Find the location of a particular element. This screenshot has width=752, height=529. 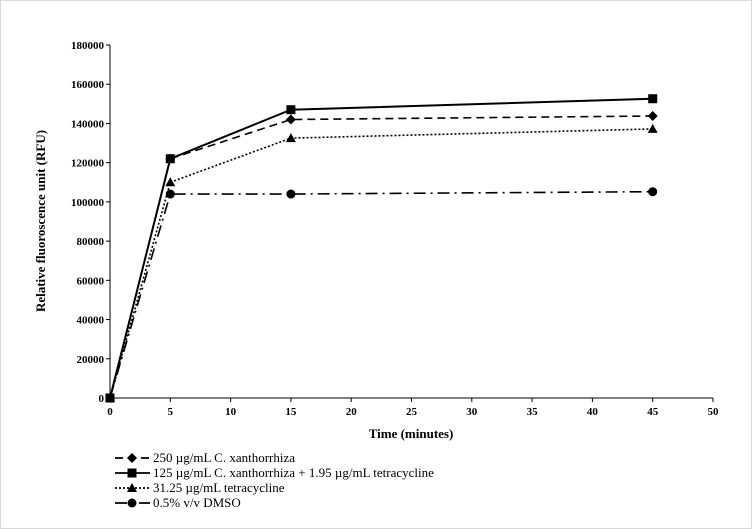

x-tick-label: 25 is located at coordinates (412, 412).